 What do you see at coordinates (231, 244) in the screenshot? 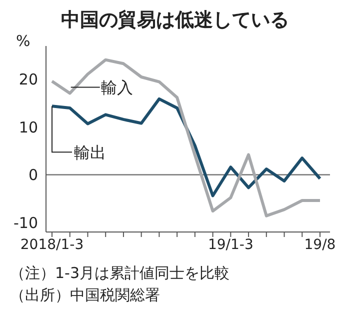
I see `x-tick-label: 19/1-3` at bounding box center [231, 244].